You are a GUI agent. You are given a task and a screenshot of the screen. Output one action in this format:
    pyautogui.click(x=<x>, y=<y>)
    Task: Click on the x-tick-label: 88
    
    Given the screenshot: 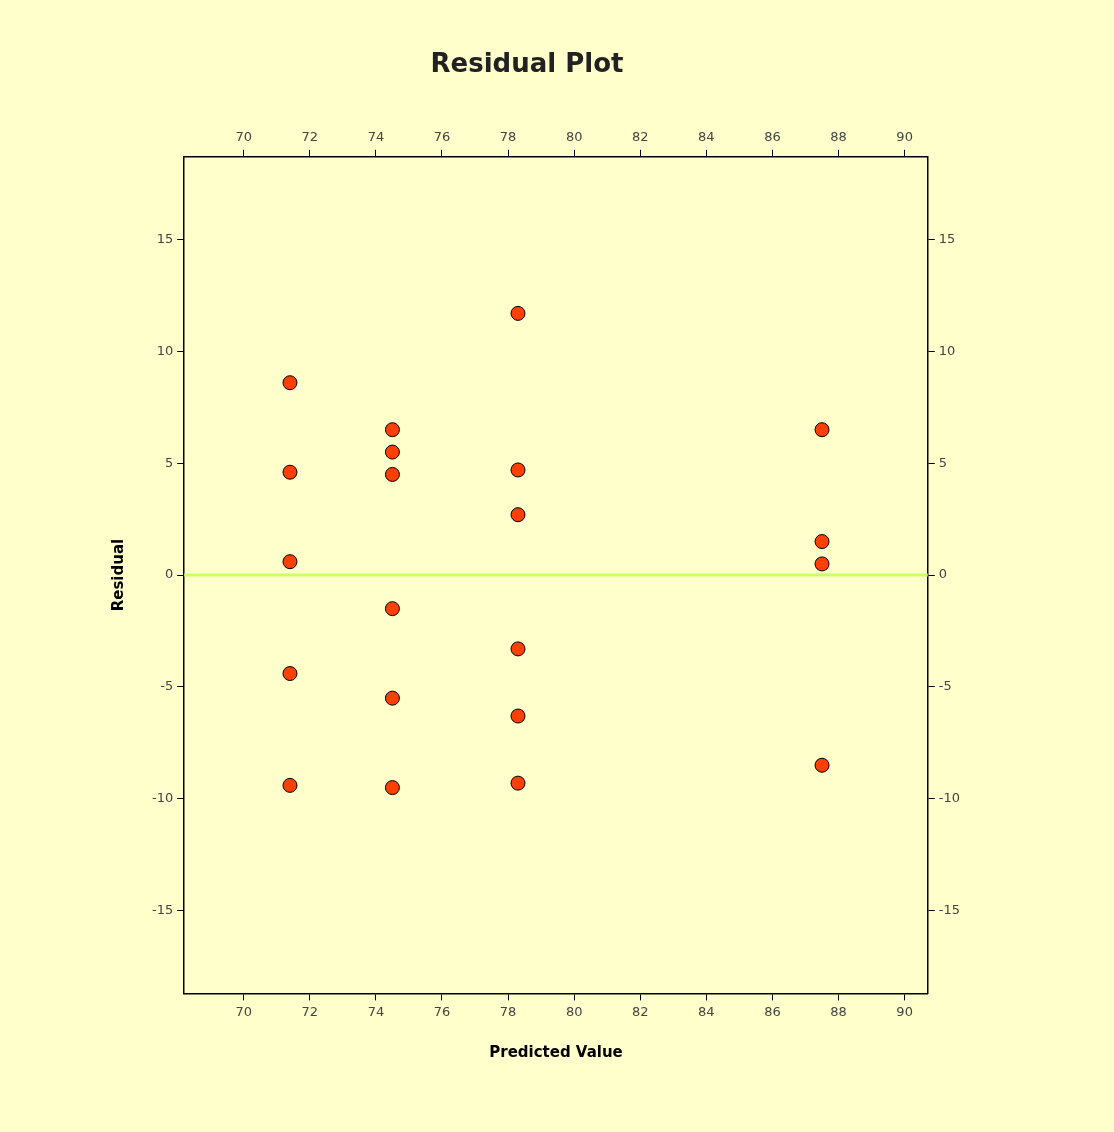 What is the action you would take?
    pyautogui.click(x=838, y=1011)
    